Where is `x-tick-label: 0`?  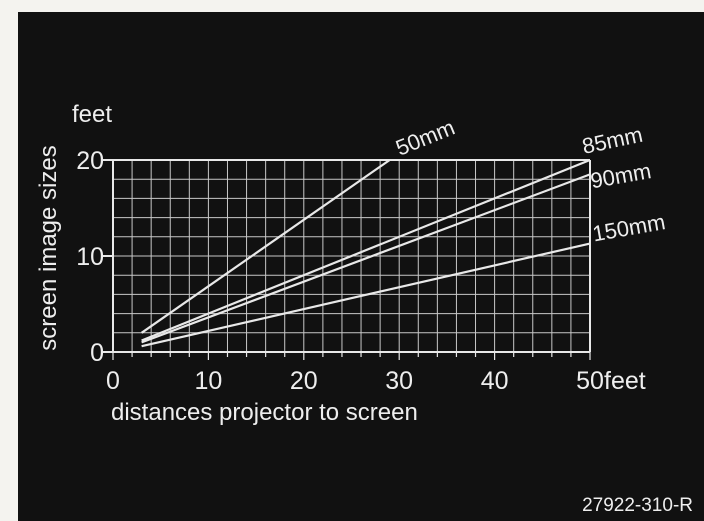
x-tick-label: 0 is located at coordinates (113, 381).